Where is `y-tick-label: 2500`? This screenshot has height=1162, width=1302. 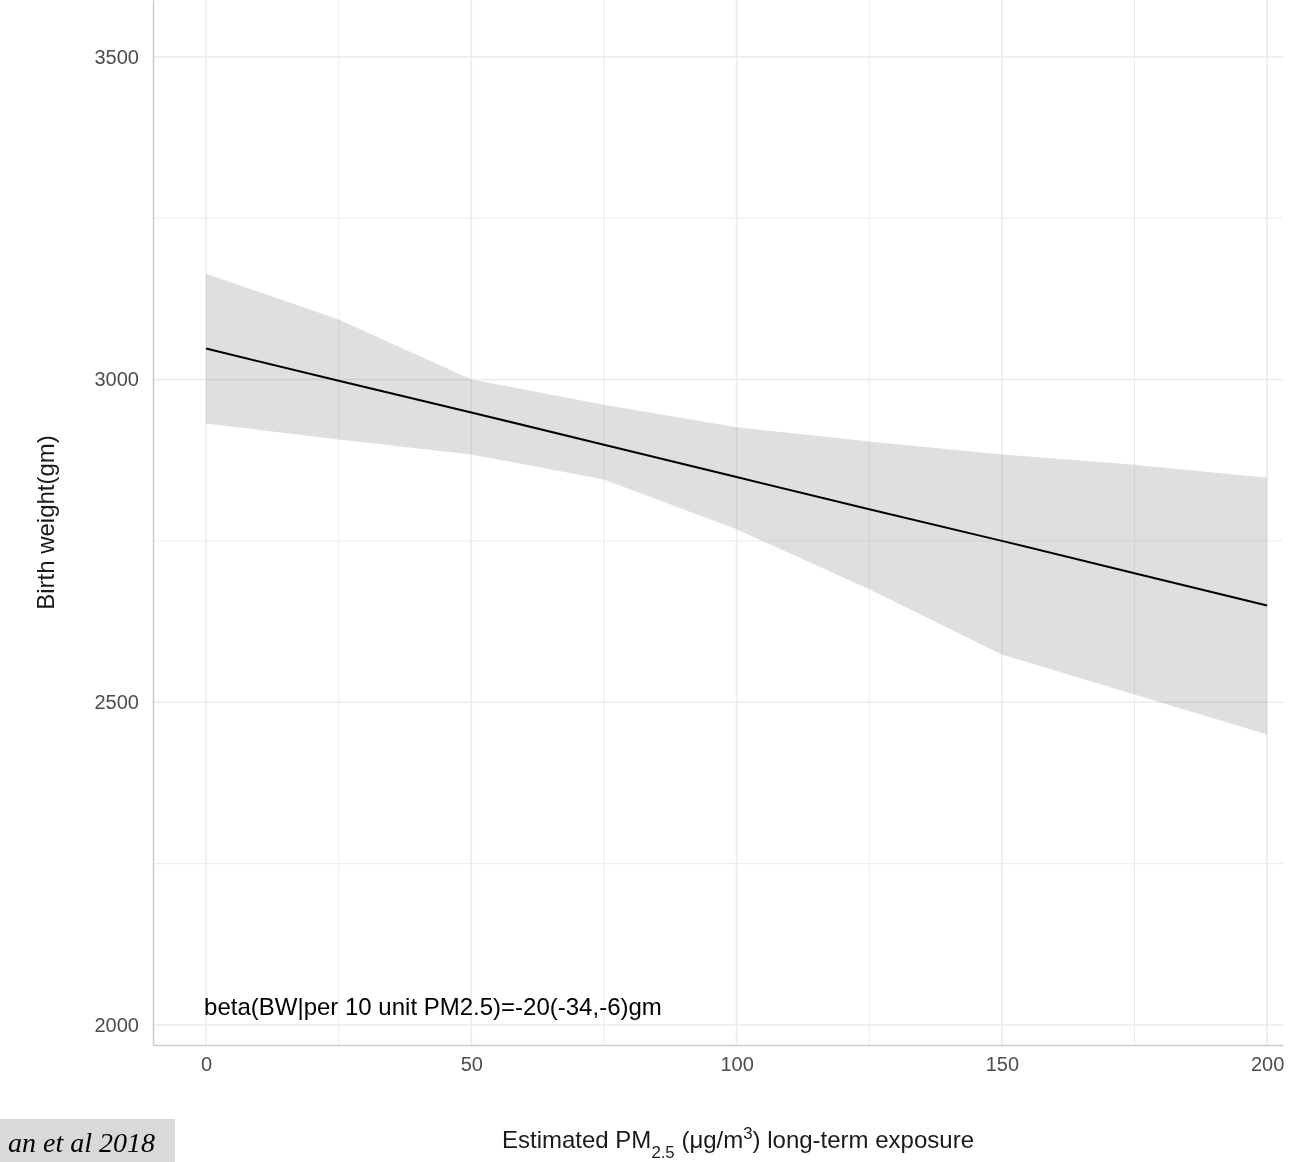 y-tick-label: 2500 is located at coordinates (116, 702).